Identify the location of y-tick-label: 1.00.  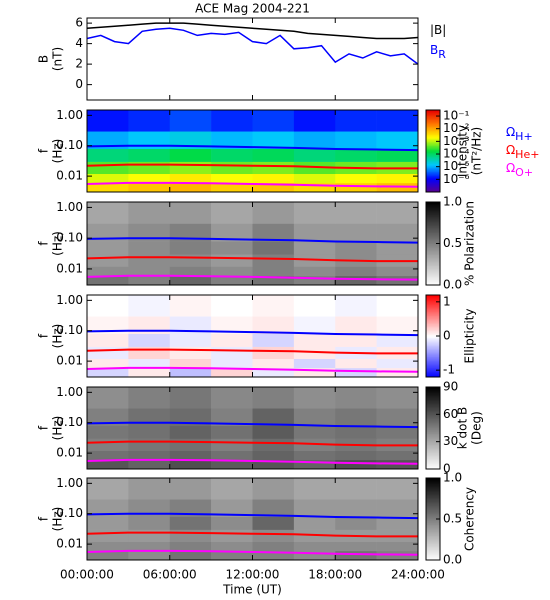
(69, 300).